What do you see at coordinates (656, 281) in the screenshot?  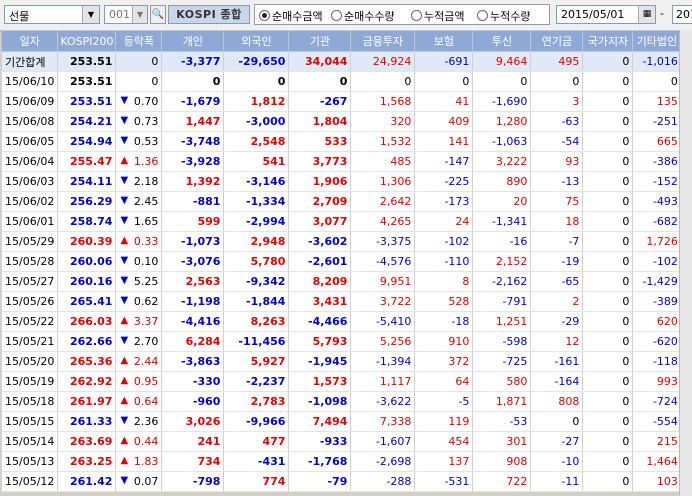 I see `etc-cell: -1,429` at bounding box center [656, 281].